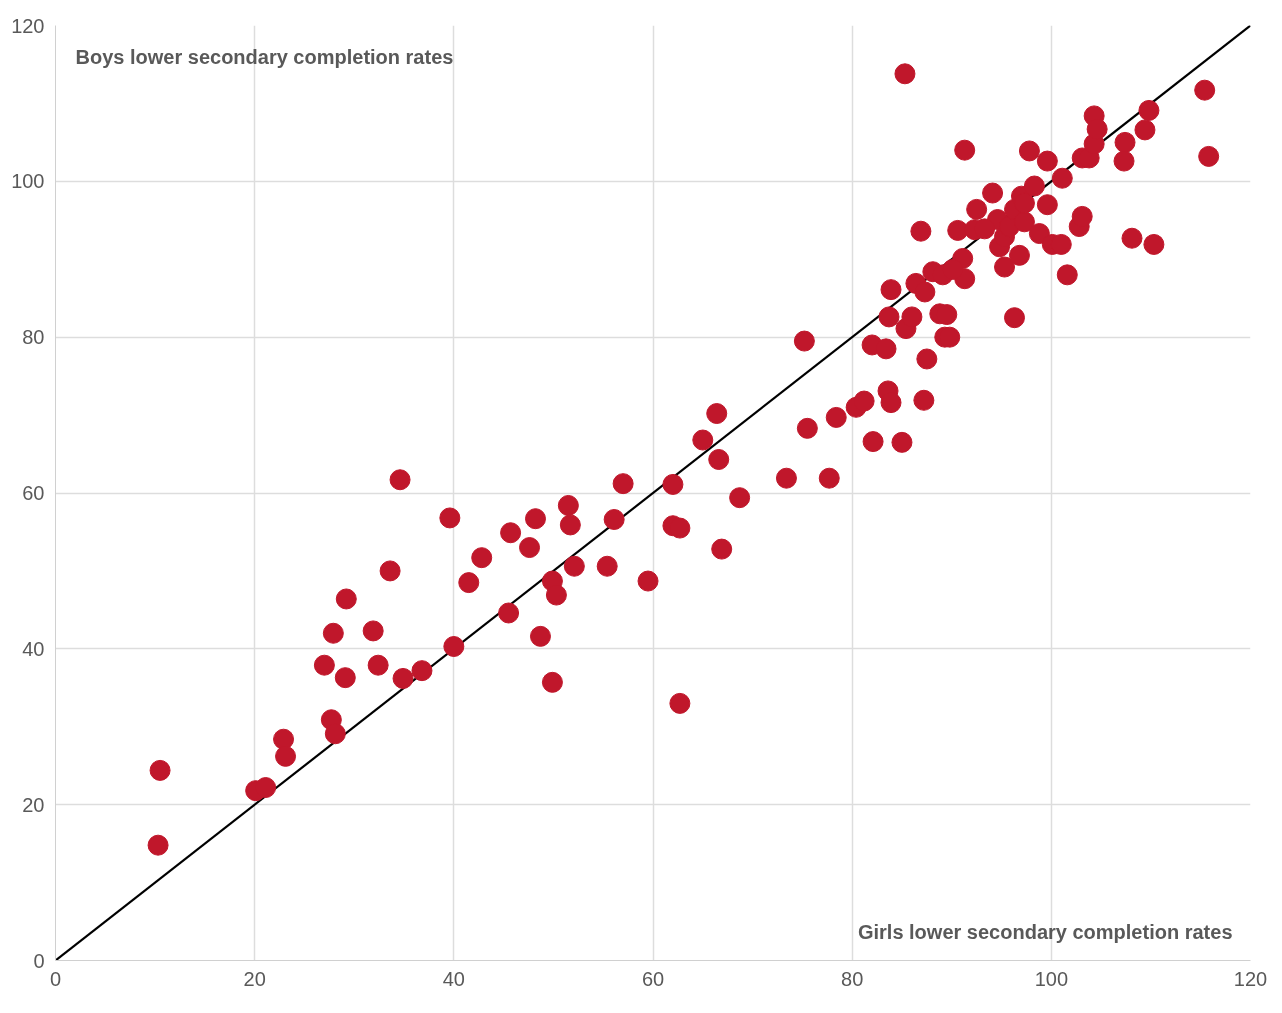  What do you see at coordinates (1250, 978) in the screenshot?
I see `x-tick-label: 120` at bounding box center [1250, 978].